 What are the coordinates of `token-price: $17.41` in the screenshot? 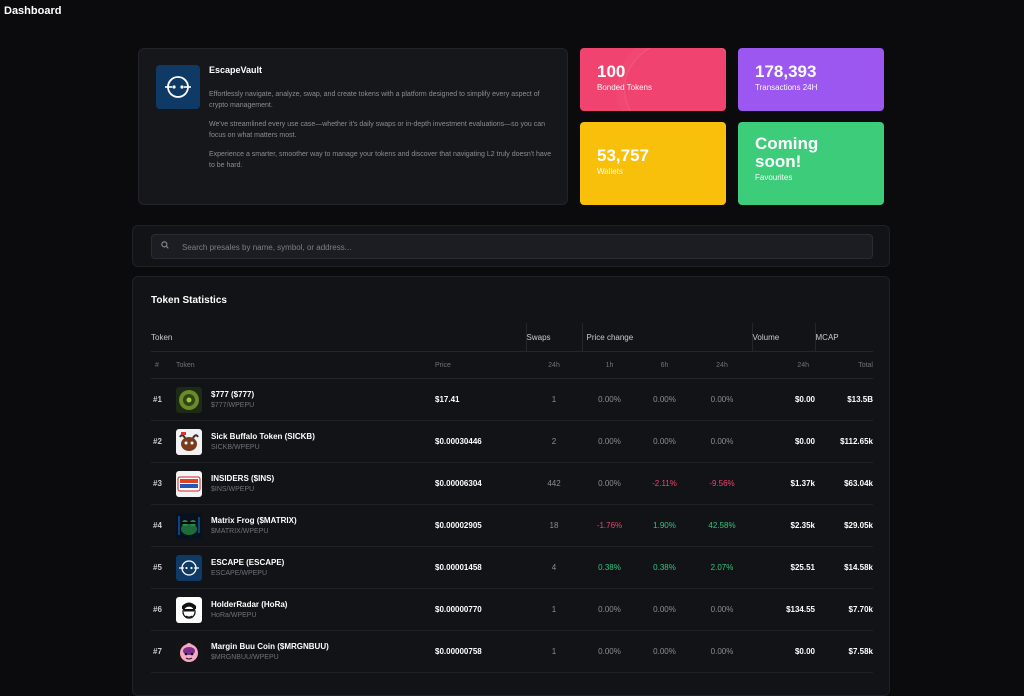 It's located at (480, 399).